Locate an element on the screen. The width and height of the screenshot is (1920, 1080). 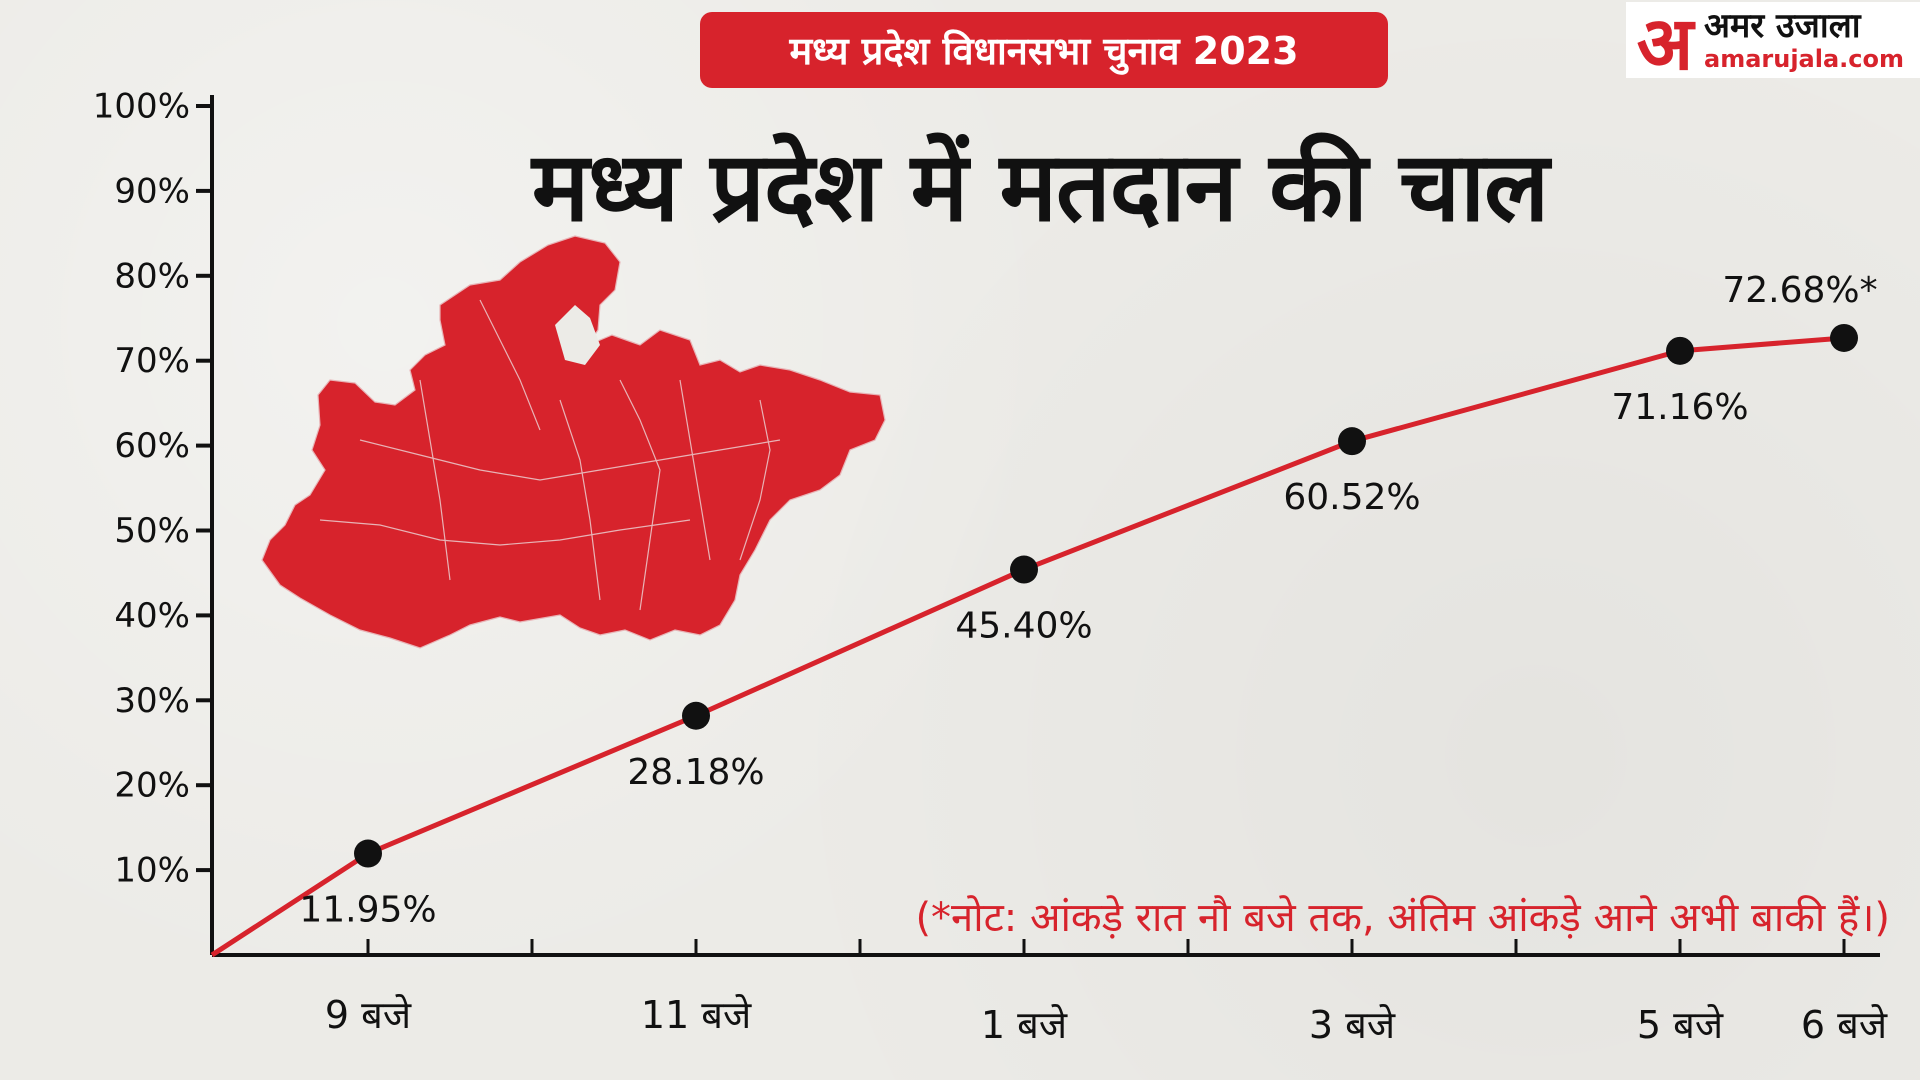
logo-mark-icon: अ is located at coordinates (1665, 43).